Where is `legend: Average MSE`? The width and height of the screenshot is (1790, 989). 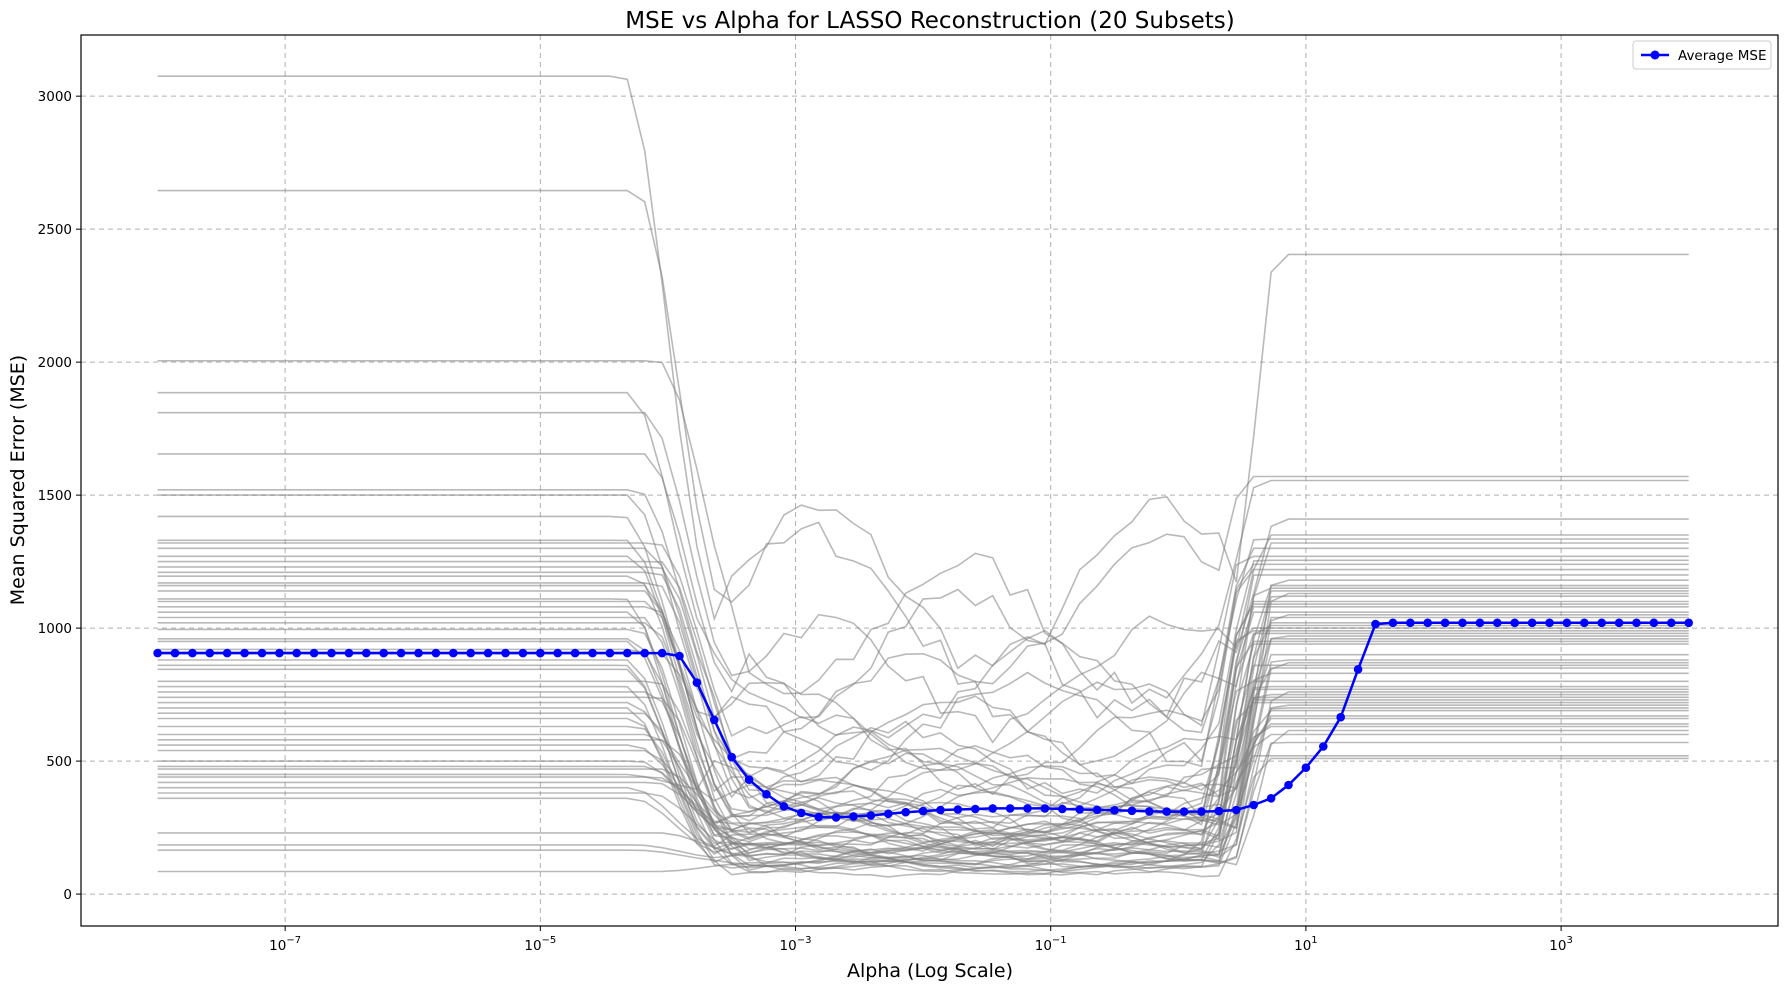 legend: Average MSE is located at coordinates (1702, 55).